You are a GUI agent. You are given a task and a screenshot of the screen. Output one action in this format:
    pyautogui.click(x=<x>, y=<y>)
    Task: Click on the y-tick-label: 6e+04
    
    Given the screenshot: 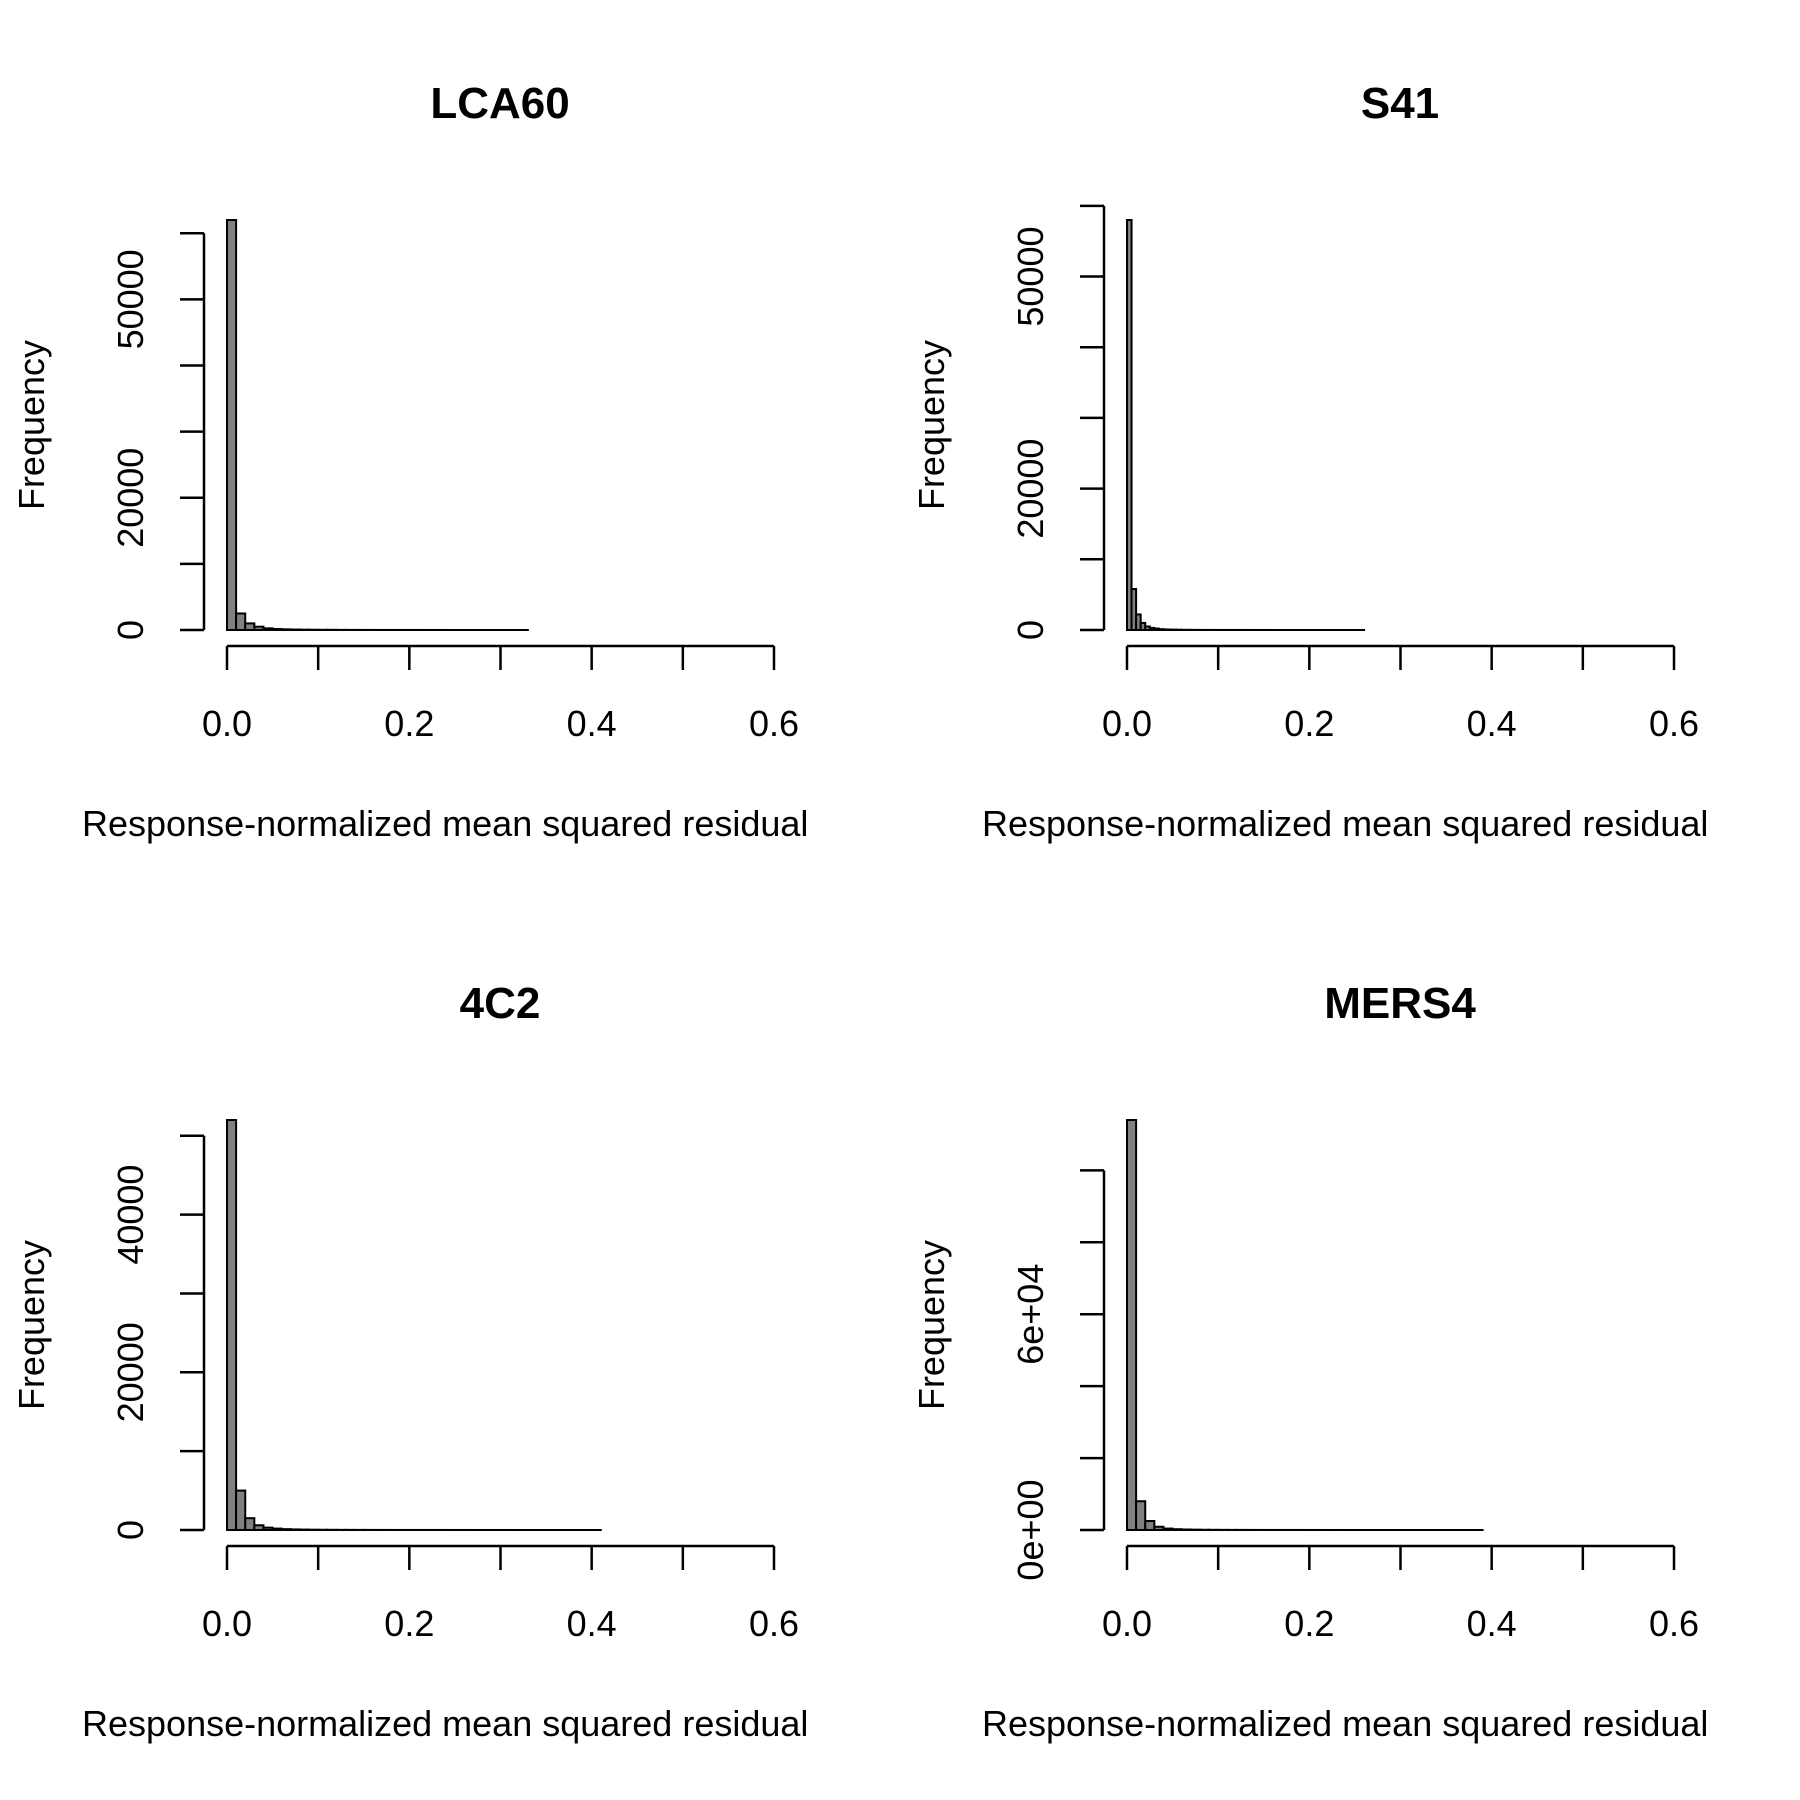 What is the action you would take?
    pyautogui.click(x=1030, y=1314)
    